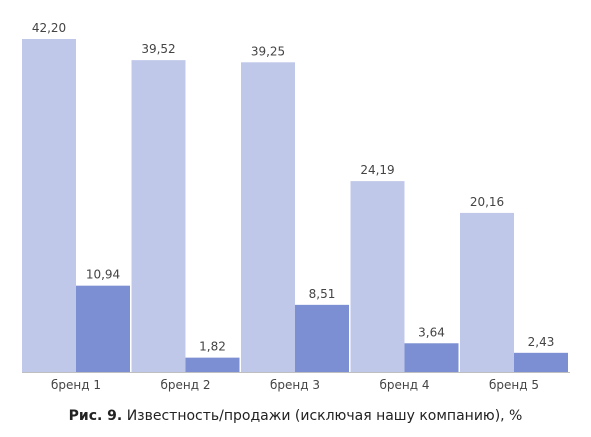  Describe the element at coordinates (268, 51) in the screenshot. I see `value-label-3-series-1: 39,25` at that location.